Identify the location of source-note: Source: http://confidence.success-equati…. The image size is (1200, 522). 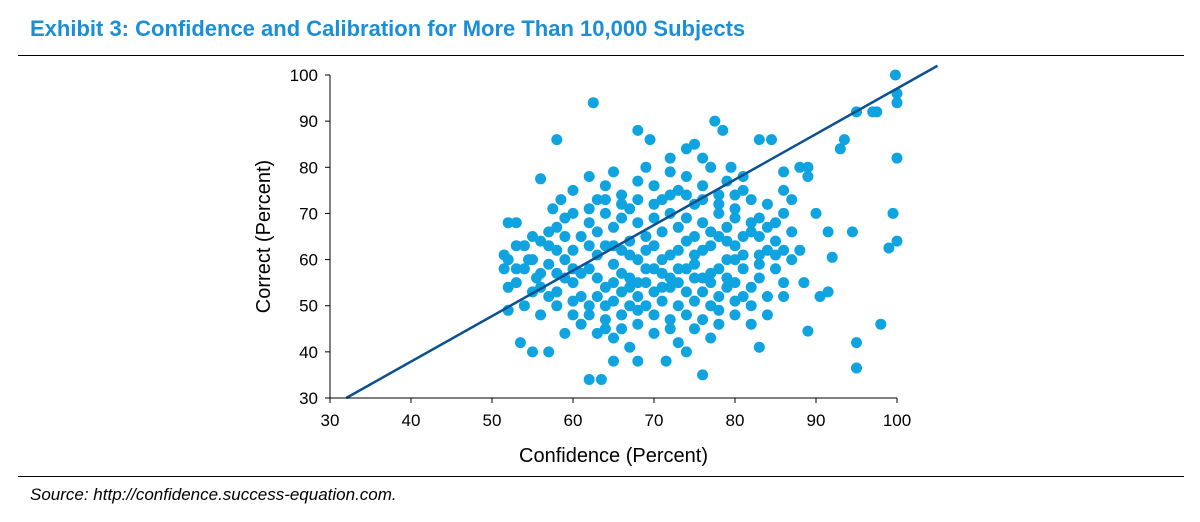
(213, 494).